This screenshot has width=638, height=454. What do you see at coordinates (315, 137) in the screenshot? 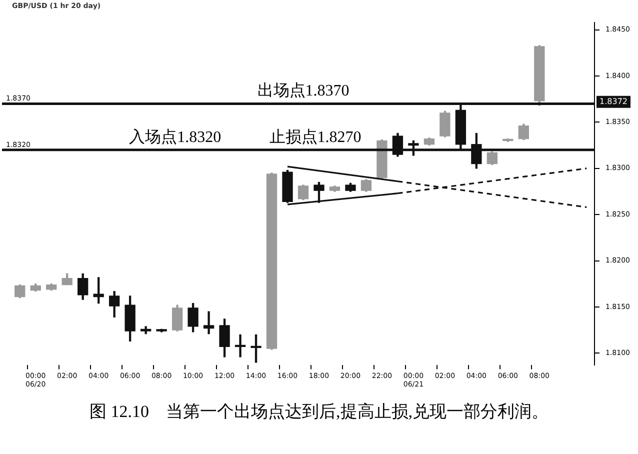
I see `annotation: 止损点1.8270` at bounding box center [315, 137].